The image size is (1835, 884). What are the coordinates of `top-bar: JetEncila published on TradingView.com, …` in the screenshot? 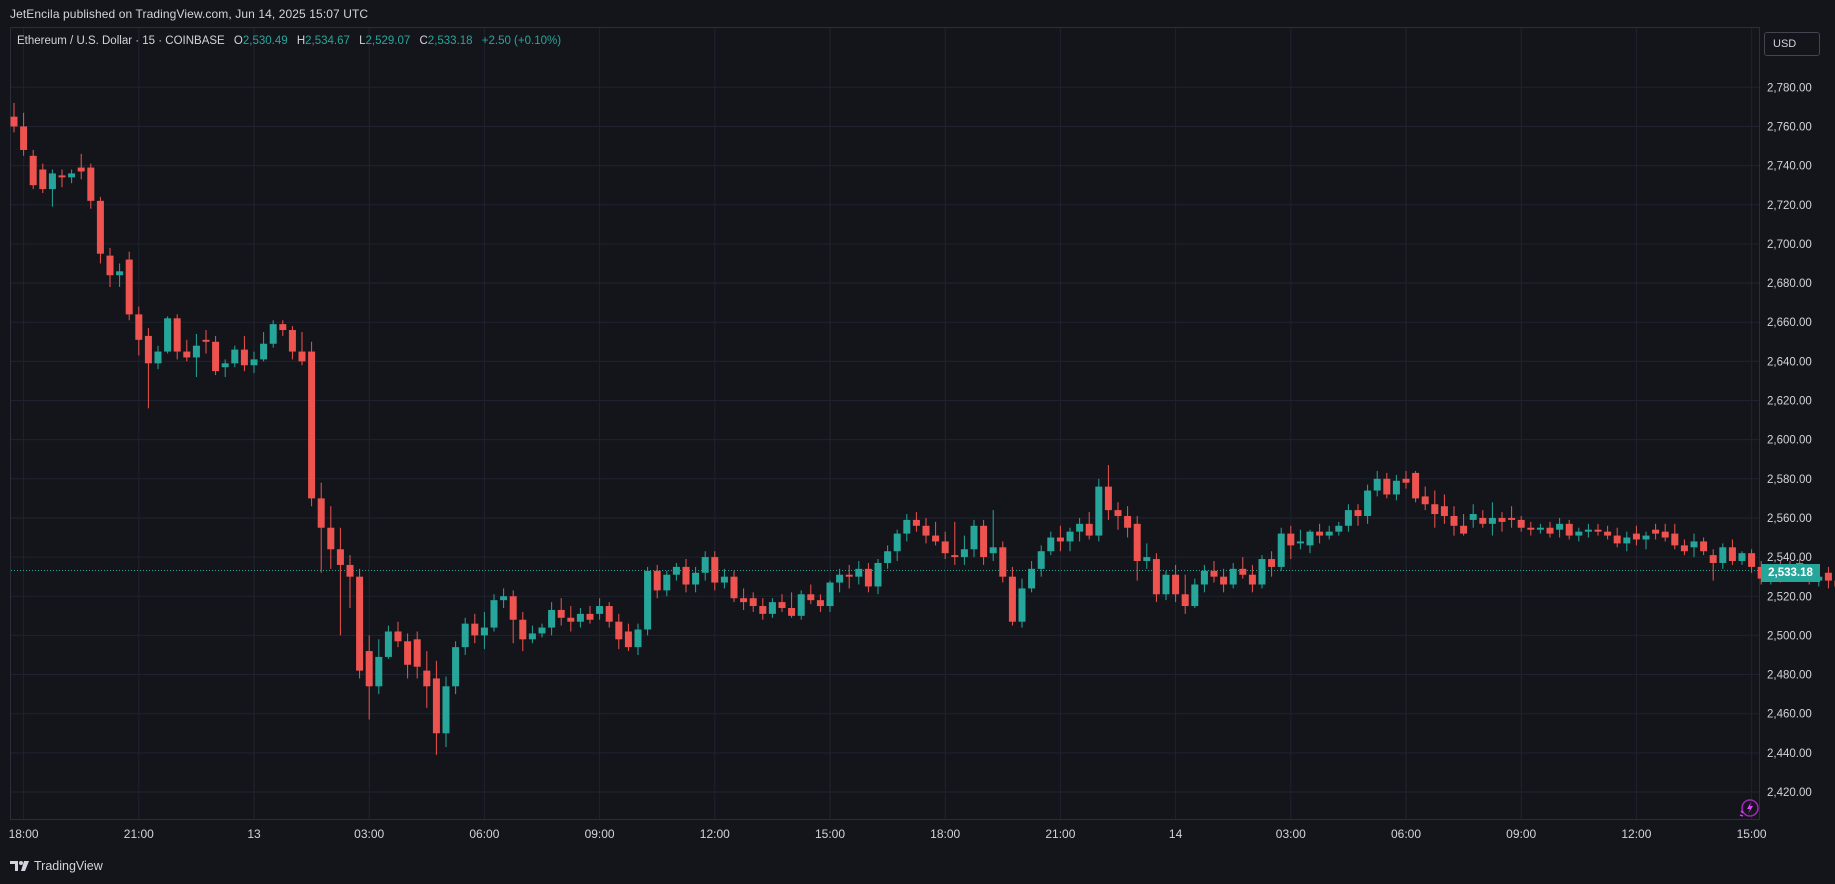 It's located at (917, 13).